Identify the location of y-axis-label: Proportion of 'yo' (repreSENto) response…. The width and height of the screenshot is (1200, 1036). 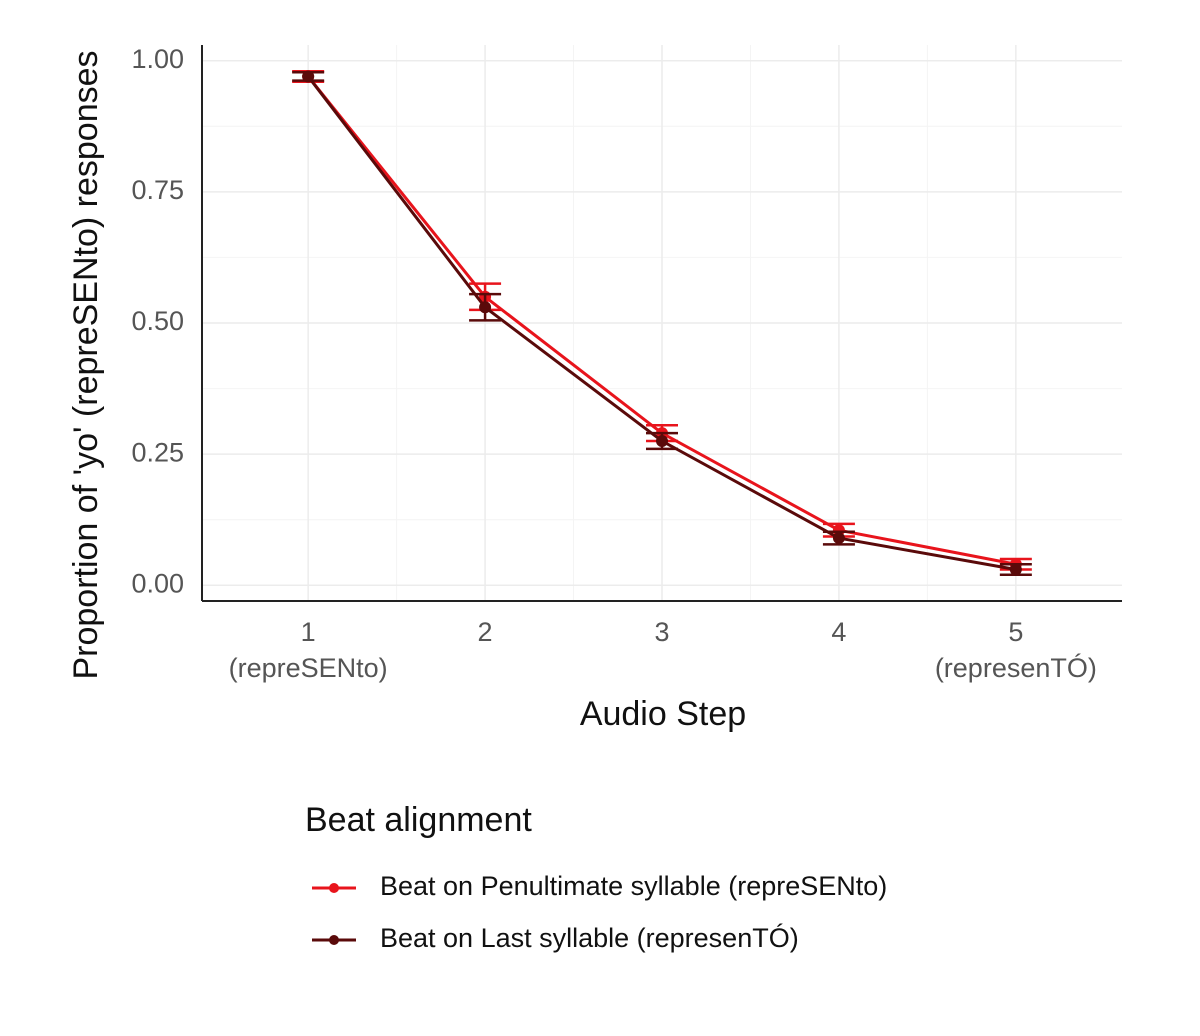
(86, 364).